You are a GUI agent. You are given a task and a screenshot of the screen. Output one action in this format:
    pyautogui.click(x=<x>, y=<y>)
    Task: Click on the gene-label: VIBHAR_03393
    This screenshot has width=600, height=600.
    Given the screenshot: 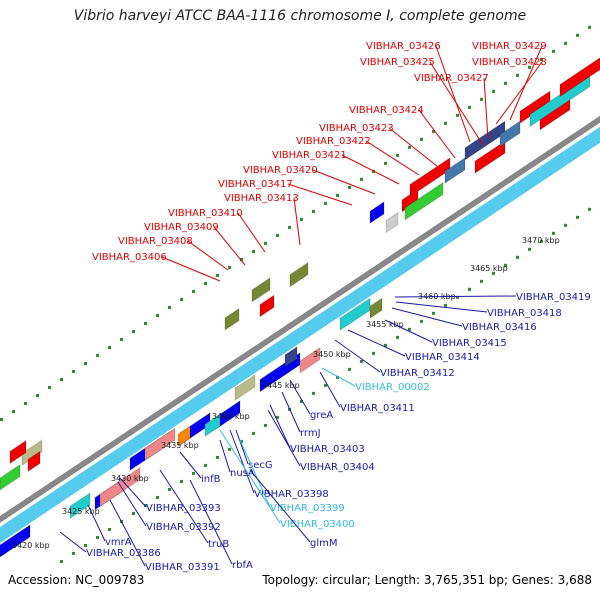 What is the action you would take?
    pyautogui.click(x=183, y=508)
    